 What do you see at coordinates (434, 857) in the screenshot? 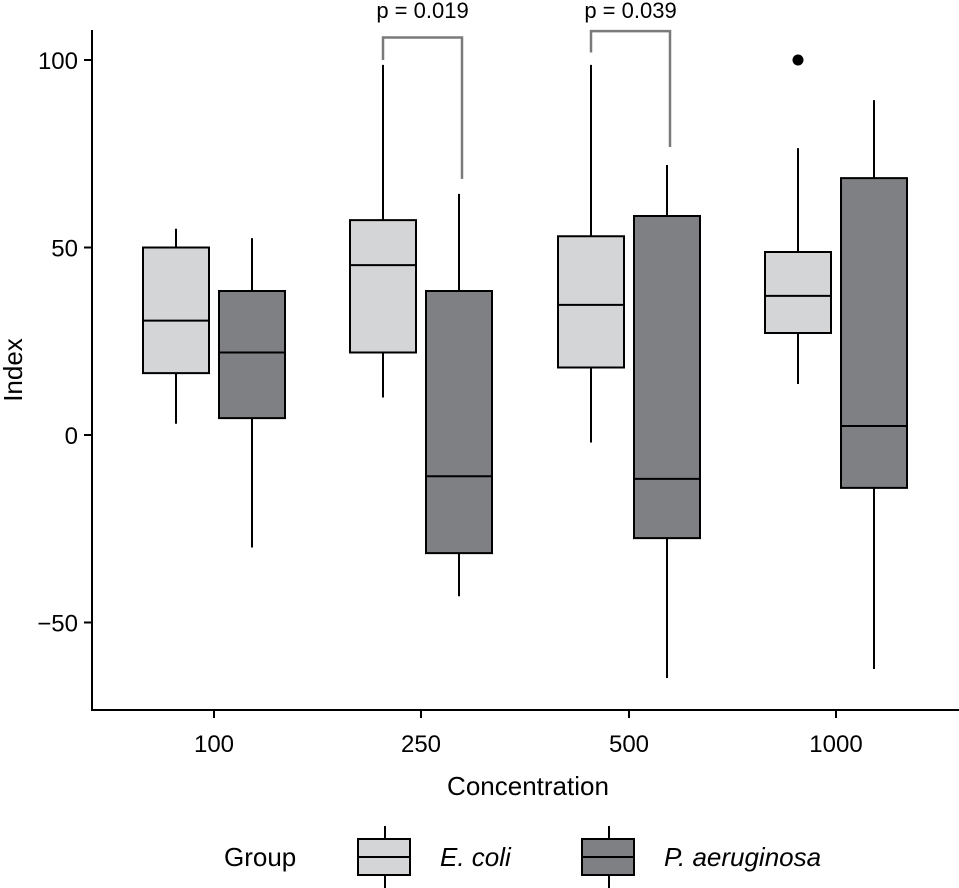
I see `legend-item: E. coli` at bounding box center [434, 857].